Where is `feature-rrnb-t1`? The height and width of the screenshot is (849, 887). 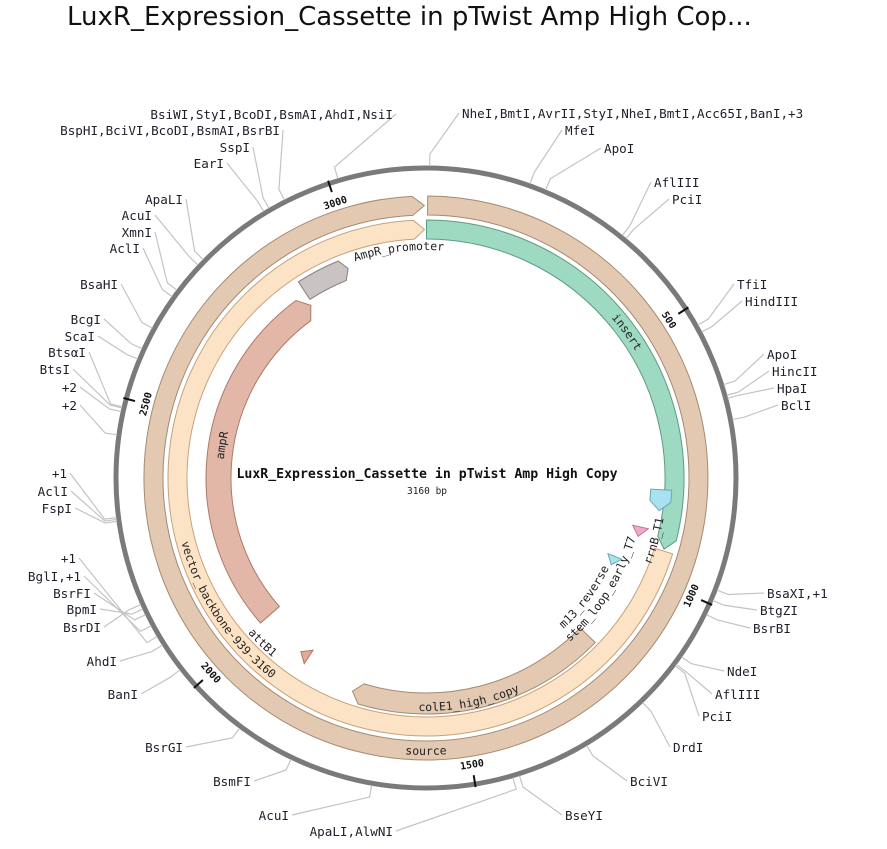
feature-rrnb-t1 is located at coordinates (661, 500).